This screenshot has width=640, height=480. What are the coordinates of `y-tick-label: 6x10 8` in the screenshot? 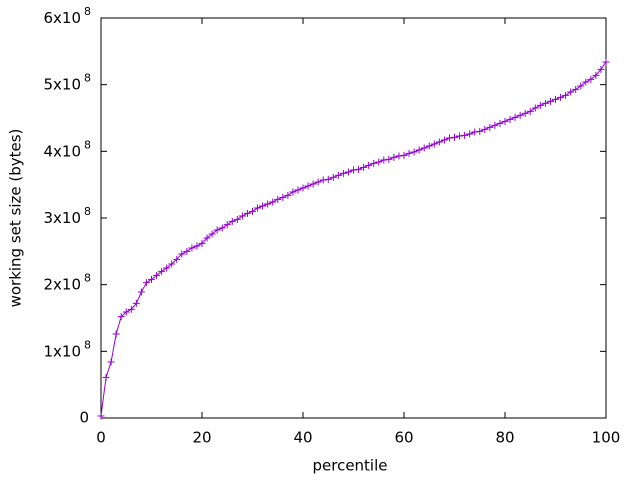 It's located at (67, 16).